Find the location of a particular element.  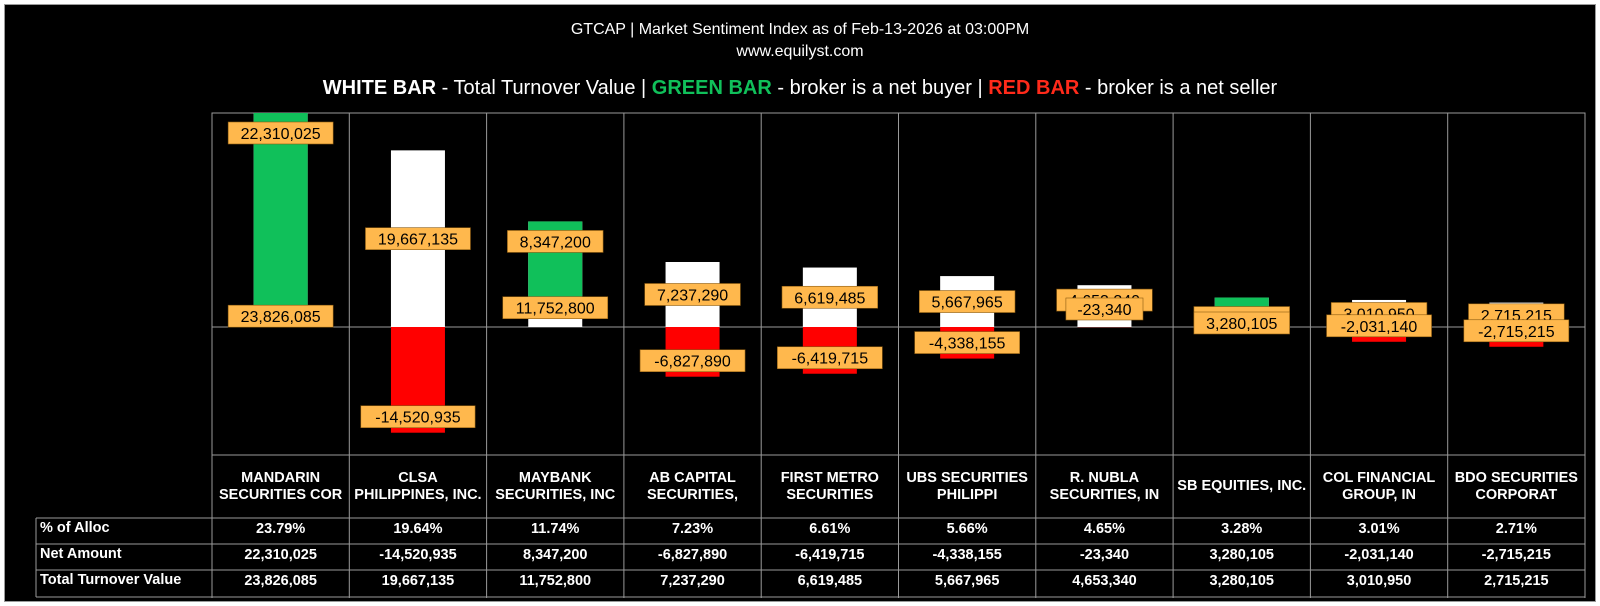

svg-text: 6,619,485 is located at coordinates (829, 298).